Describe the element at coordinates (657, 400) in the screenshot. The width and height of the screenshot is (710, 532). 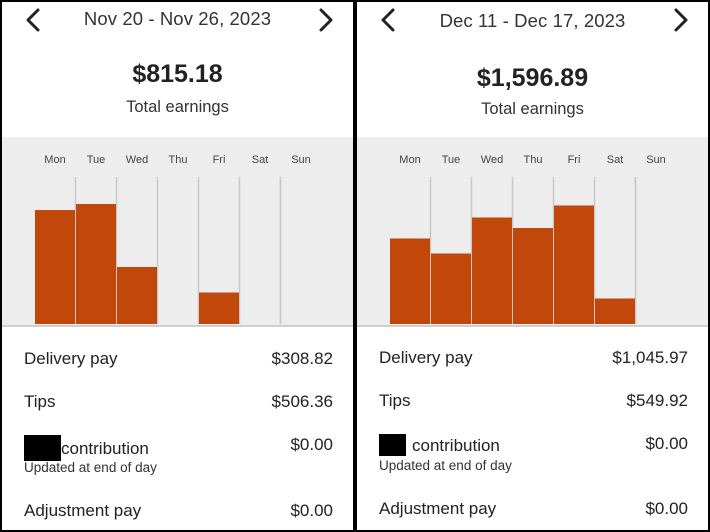
I see `tips-value: $549.92` at that location.